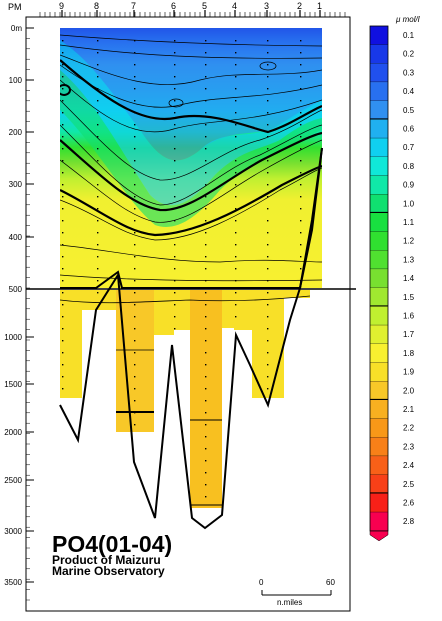 The height and width of the screenshot is (621, 442). What do you see at coordinates (409, 222) in the screenshot?
I see `colorbar-label: 1.1` at bounding box center [409, 222].